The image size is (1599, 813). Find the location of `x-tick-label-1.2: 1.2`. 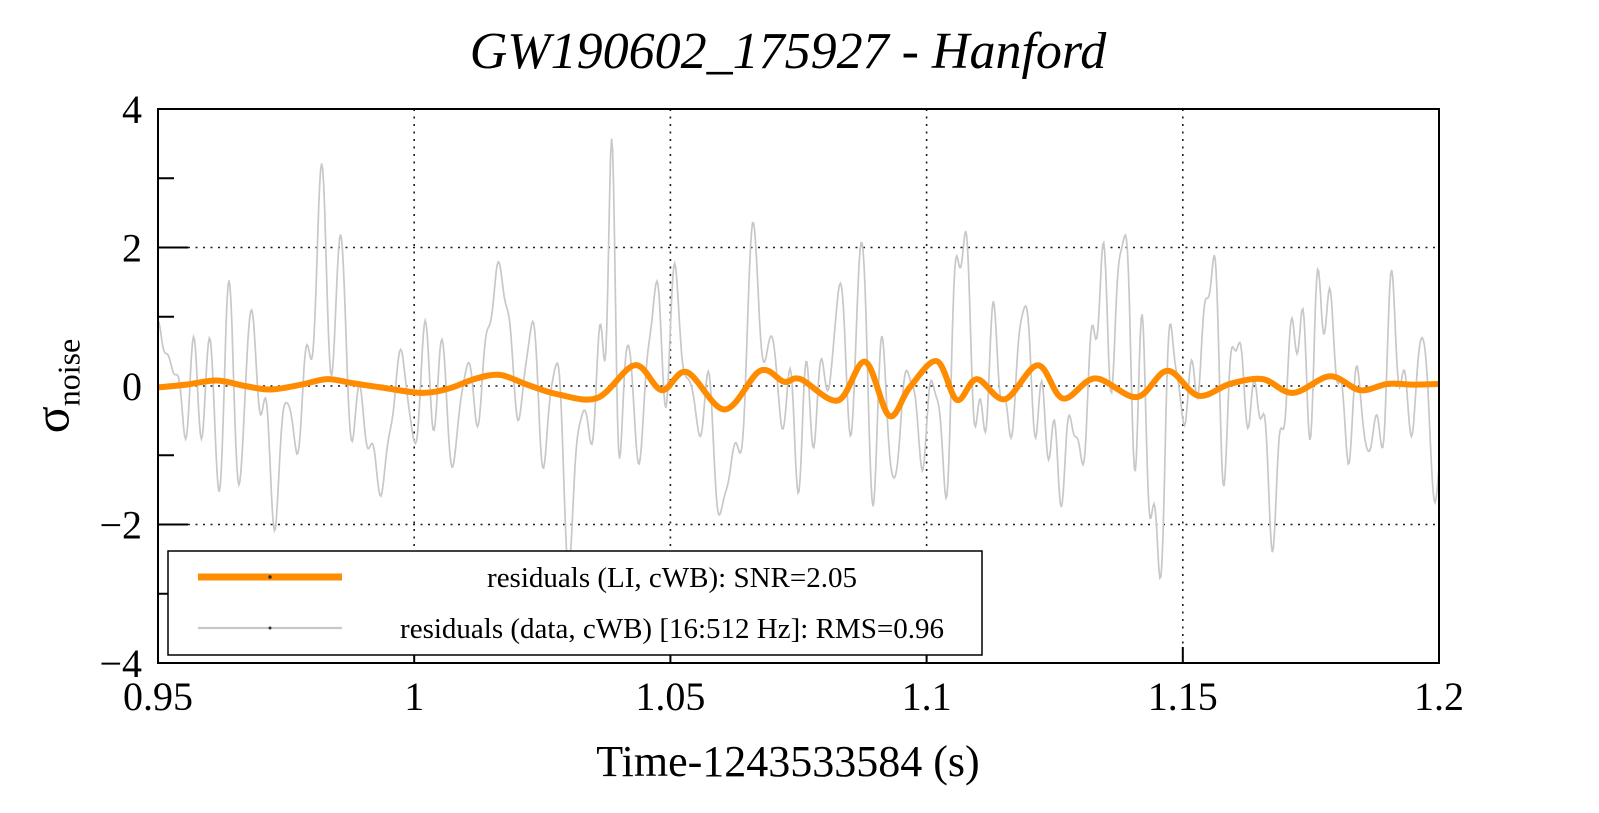

x-tick-label-1.2: 1.2 is located at coordinates (1439, 696).